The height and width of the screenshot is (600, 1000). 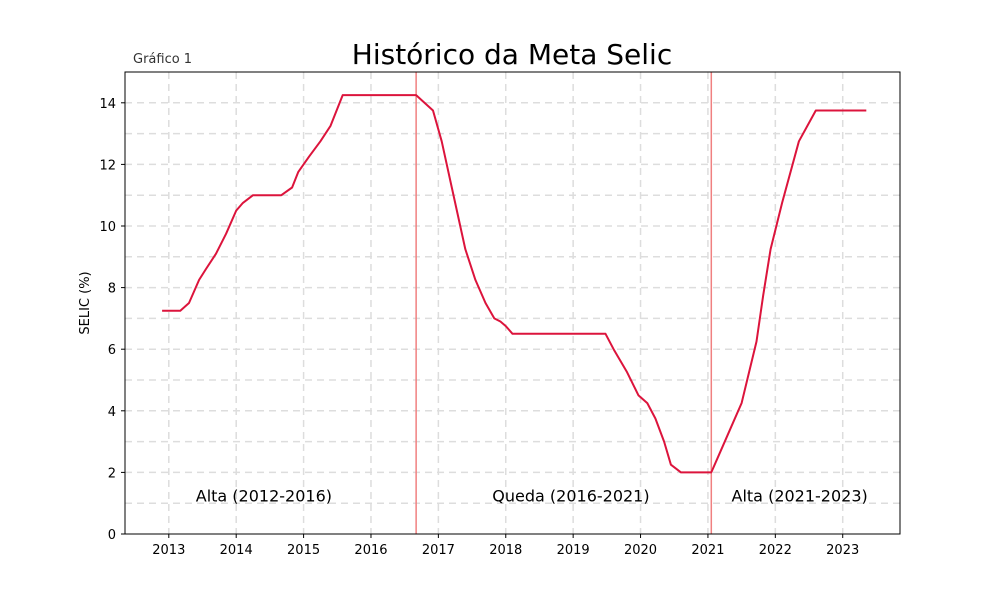 I want to click on x-tick-label: 2020, so click(x=640, y=550).